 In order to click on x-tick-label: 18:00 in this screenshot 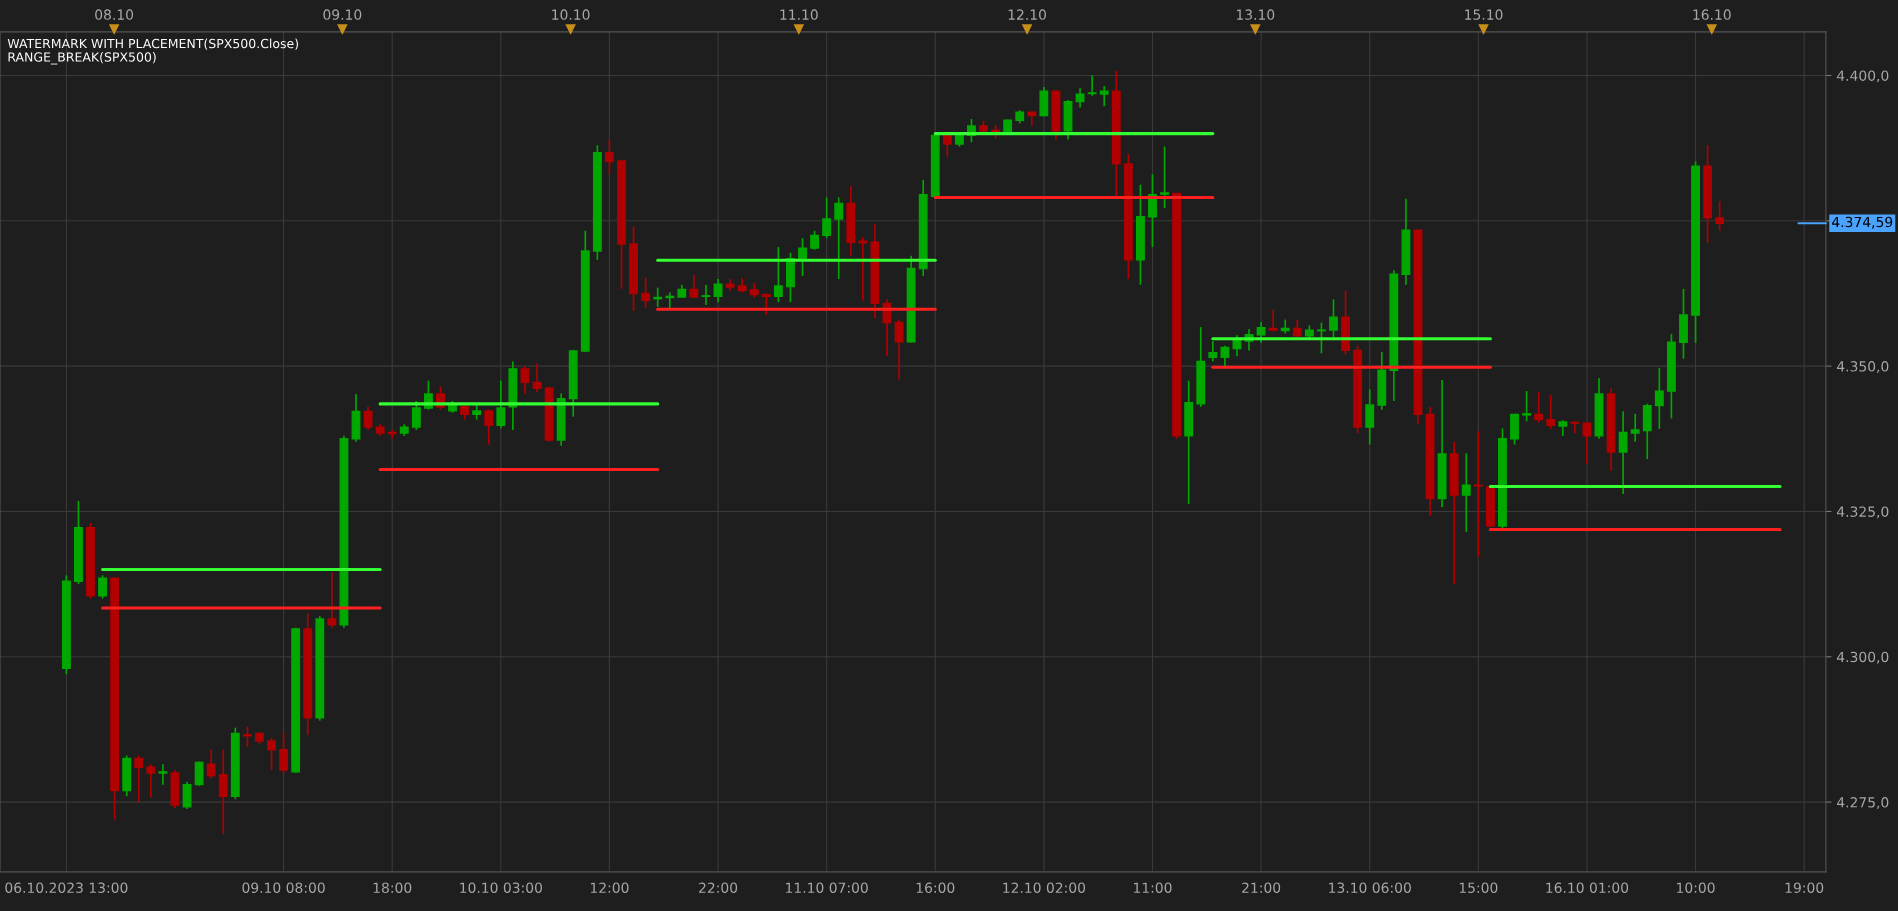, I will do `click(392, 887)`.